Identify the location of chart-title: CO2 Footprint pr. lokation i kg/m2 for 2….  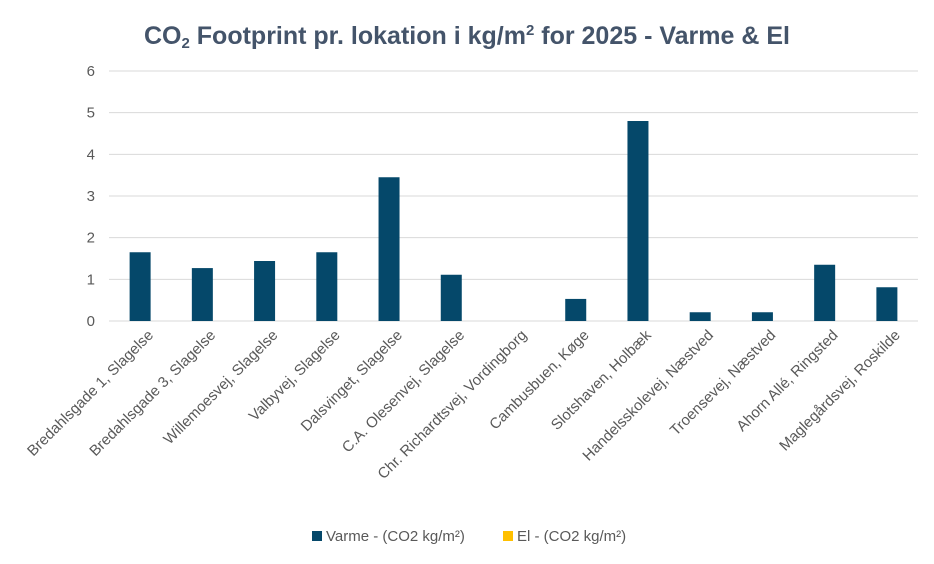
(467, 37).